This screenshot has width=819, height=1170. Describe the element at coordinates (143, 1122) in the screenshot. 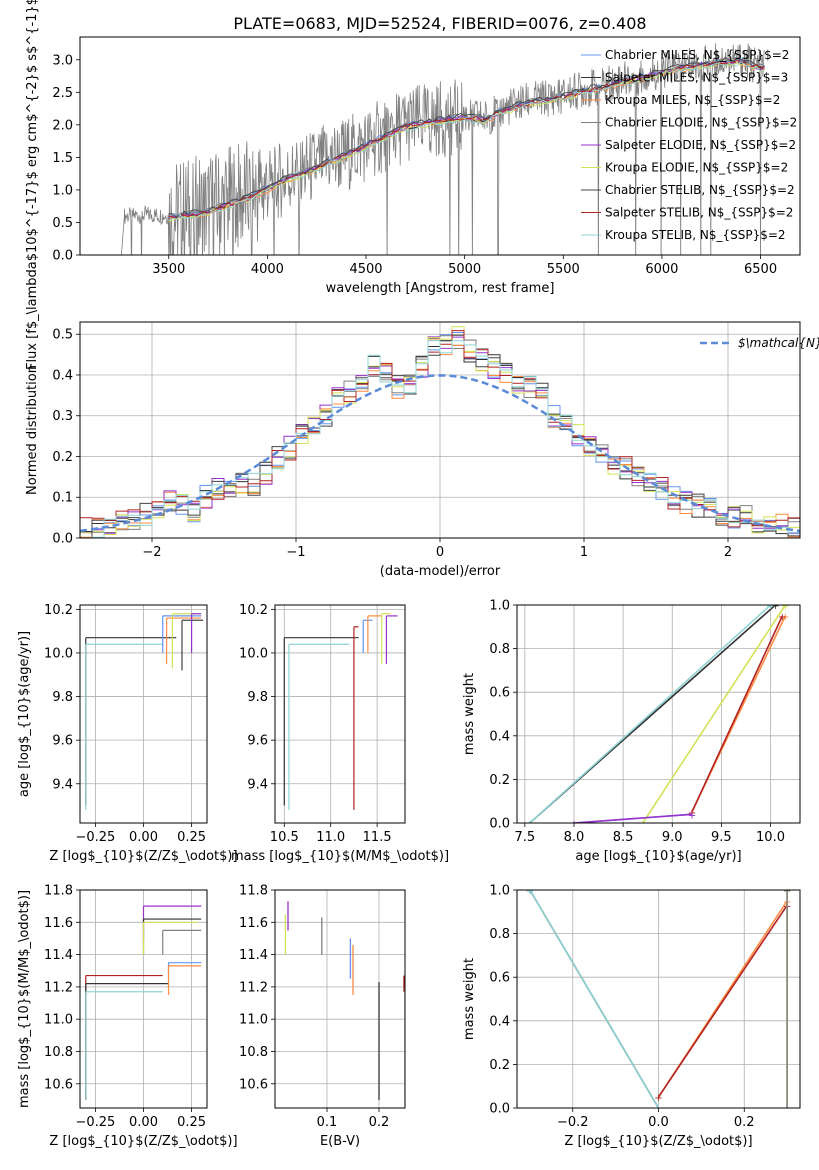

I see `x-tick-label: 0.00` at that location.